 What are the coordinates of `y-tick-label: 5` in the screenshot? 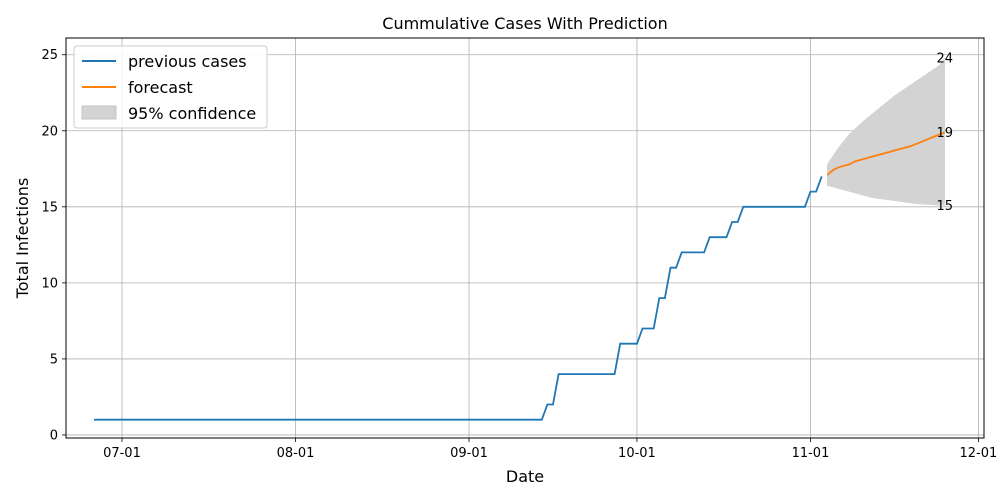 It's located at (54, 359).